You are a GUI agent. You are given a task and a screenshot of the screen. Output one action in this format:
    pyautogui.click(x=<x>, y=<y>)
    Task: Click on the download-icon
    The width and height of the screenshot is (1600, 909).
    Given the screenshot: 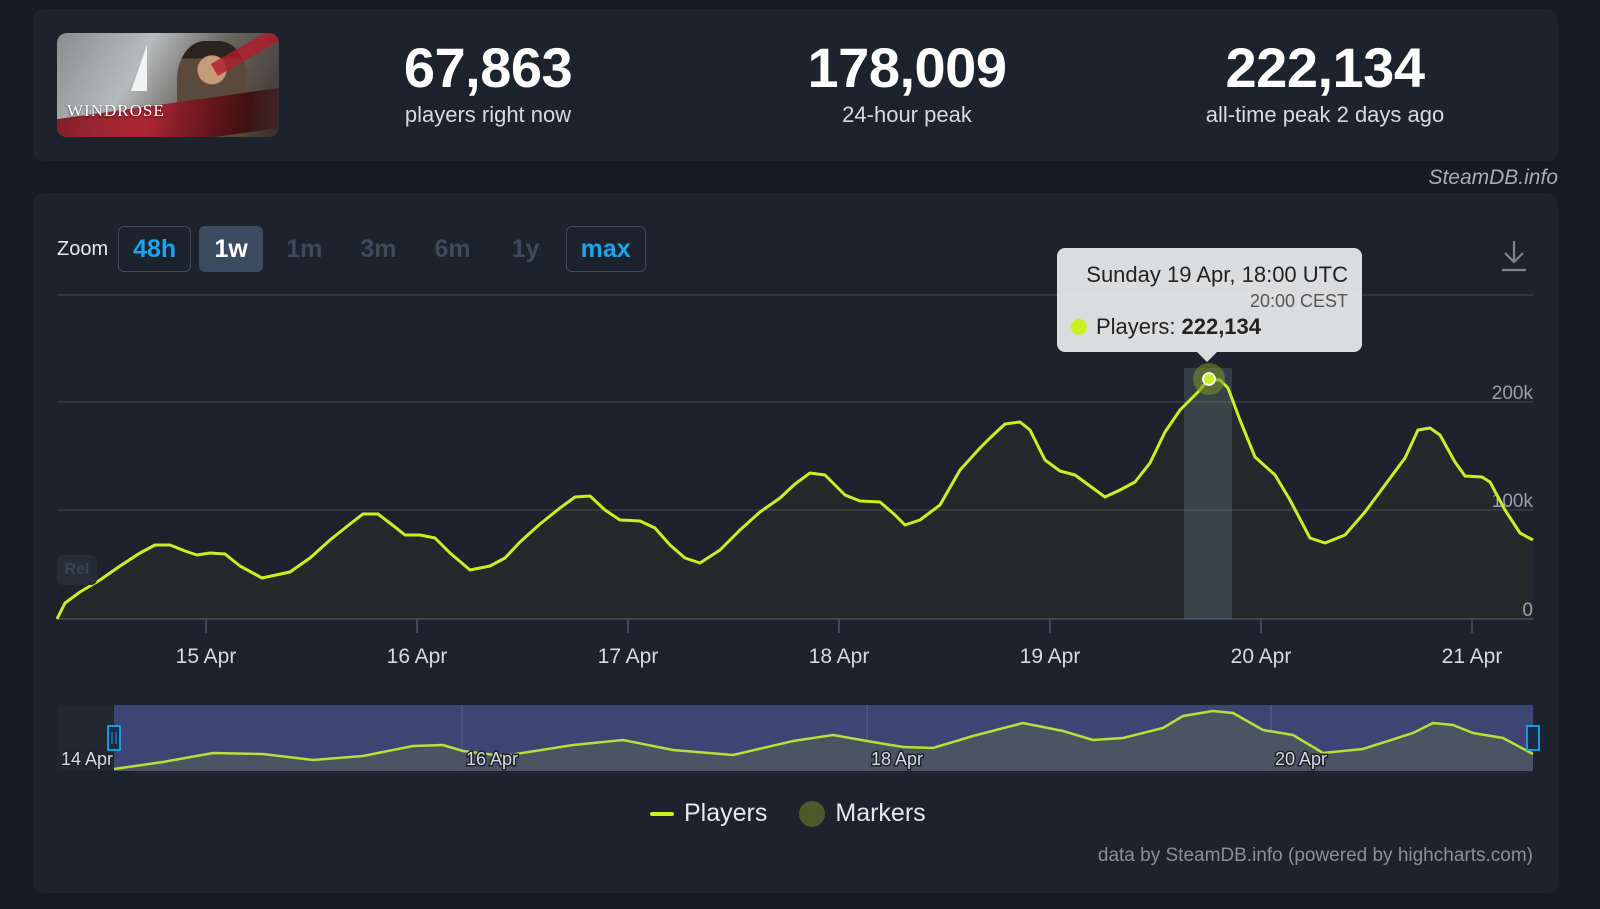 What is the action you would take?
    pyautogui.click(x=1514, y=256)
    